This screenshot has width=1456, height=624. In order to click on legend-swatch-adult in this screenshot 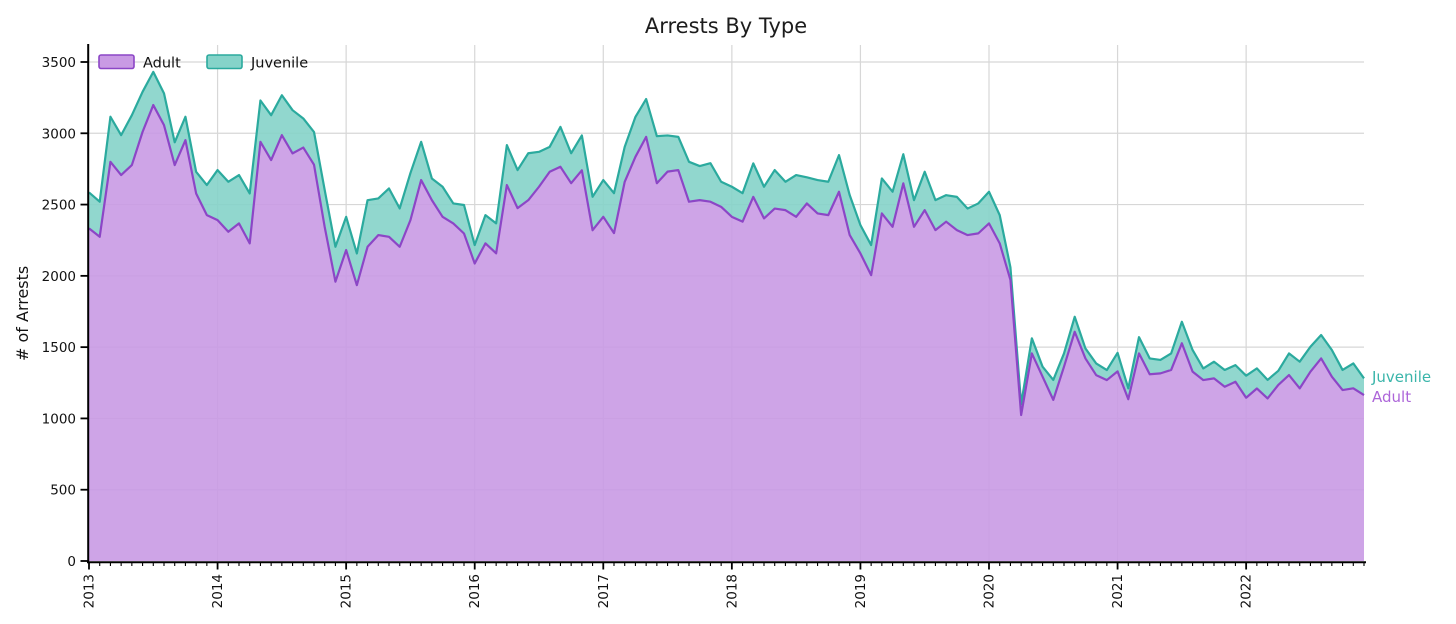, I will do `click(116, 62)`.